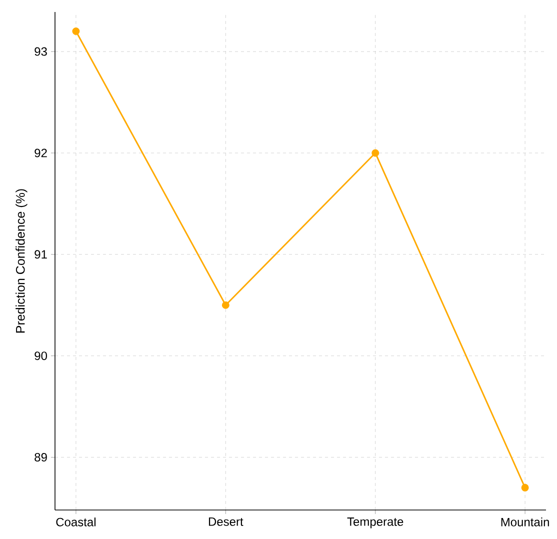 The image size is (557, 539). Describe the element at coordinates (40, 457) in the screenshot. I see `y-tick-label: 89` at that location.